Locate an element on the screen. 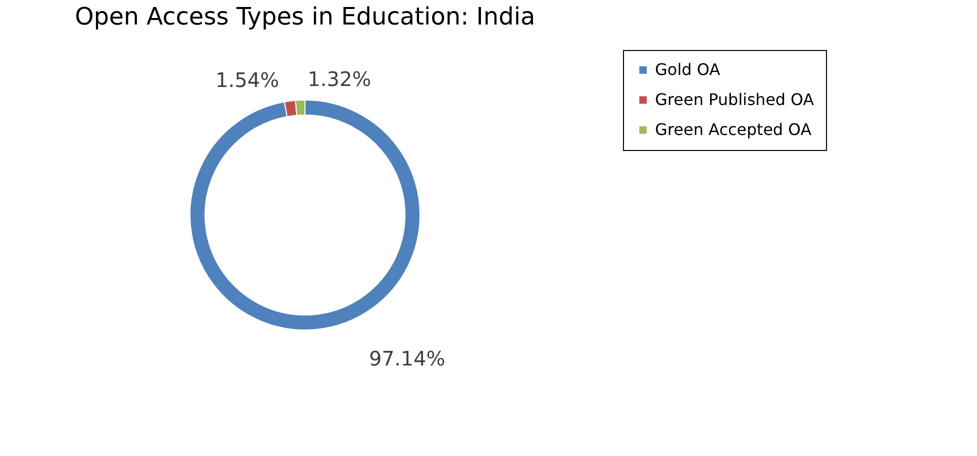 This screenshot has height=456, width=977. legend-label: Gold OA is located at coordinates (687, 69).